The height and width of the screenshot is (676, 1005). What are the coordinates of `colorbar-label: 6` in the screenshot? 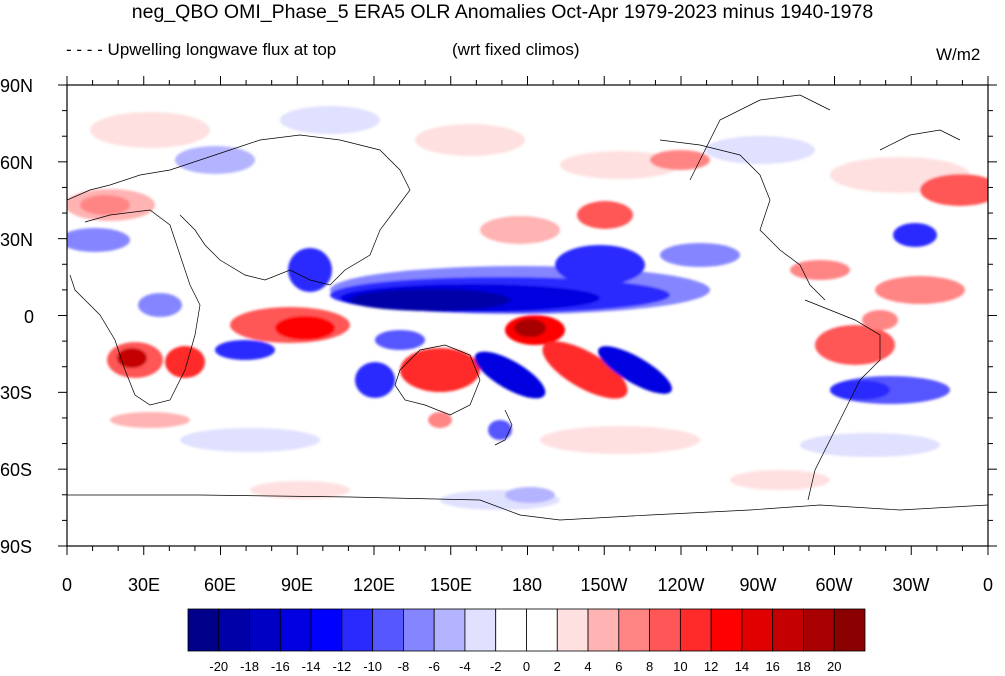 It's located at (619, 666).